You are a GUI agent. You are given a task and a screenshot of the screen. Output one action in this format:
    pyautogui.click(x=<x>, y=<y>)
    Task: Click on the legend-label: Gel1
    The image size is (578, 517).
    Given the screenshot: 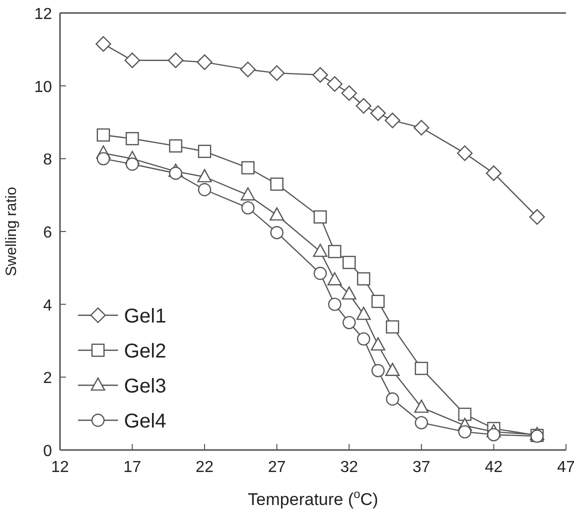 What is the action you would take?
    pyautogui.click(x=145, y=316)
    